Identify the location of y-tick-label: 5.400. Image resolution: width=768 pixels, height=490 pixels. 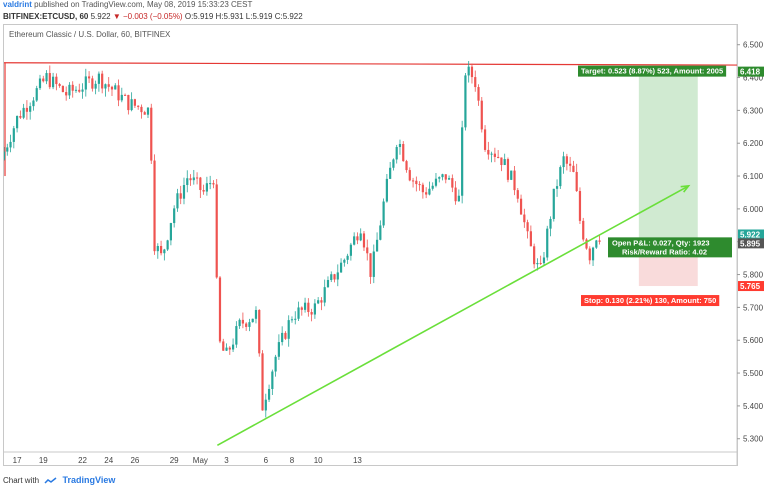
(753, 406).